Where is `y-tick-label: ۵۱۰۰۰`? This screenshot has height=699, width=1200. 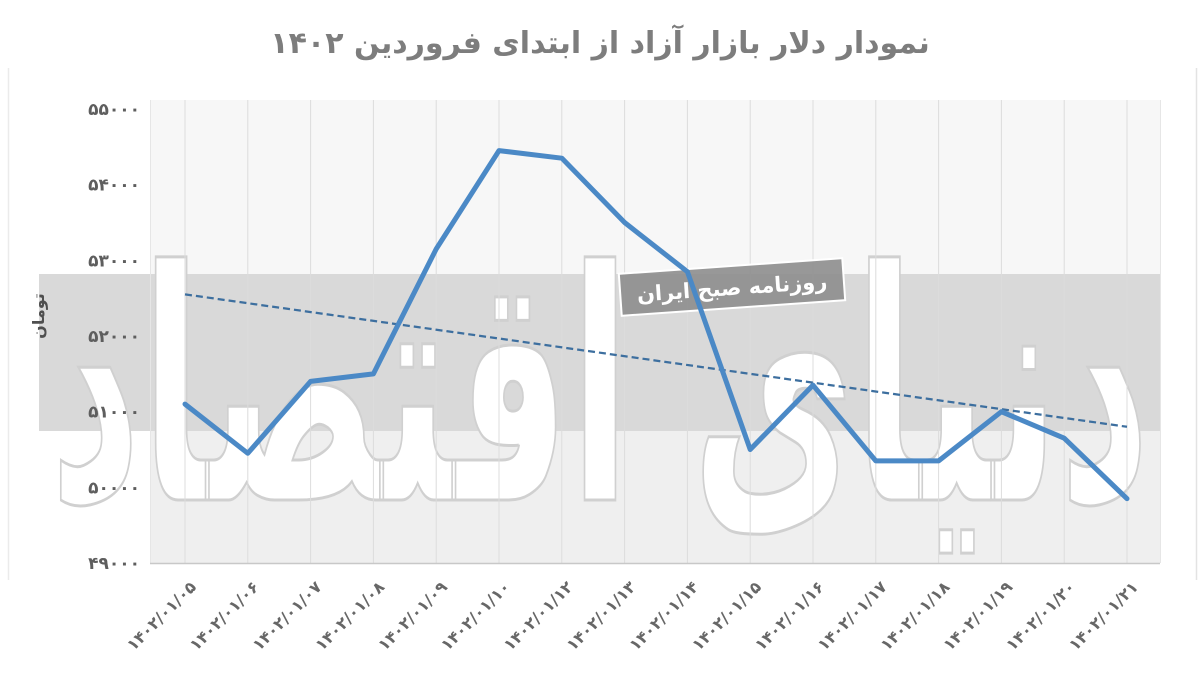
y-tick-label: ۵۱۰۰۰ is located at coordinates (114, 413).